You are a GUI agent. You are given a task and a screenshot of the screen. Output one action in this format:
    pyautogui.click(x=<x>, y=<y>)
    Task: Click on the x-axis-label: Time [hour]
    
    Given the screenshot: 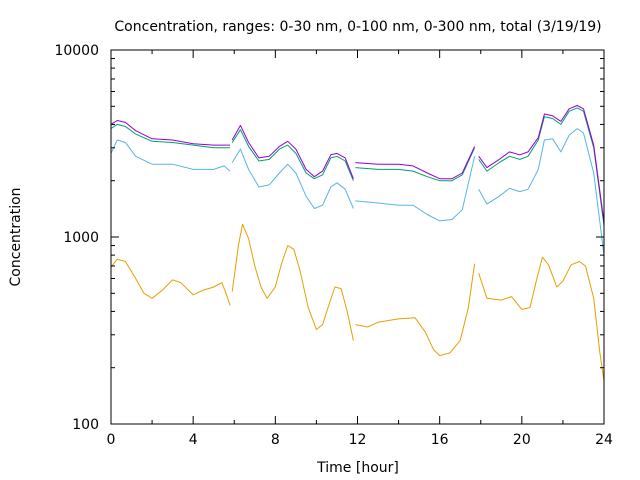 What is the action you would take?
    pyautogui.click(x=357, y=468)
    